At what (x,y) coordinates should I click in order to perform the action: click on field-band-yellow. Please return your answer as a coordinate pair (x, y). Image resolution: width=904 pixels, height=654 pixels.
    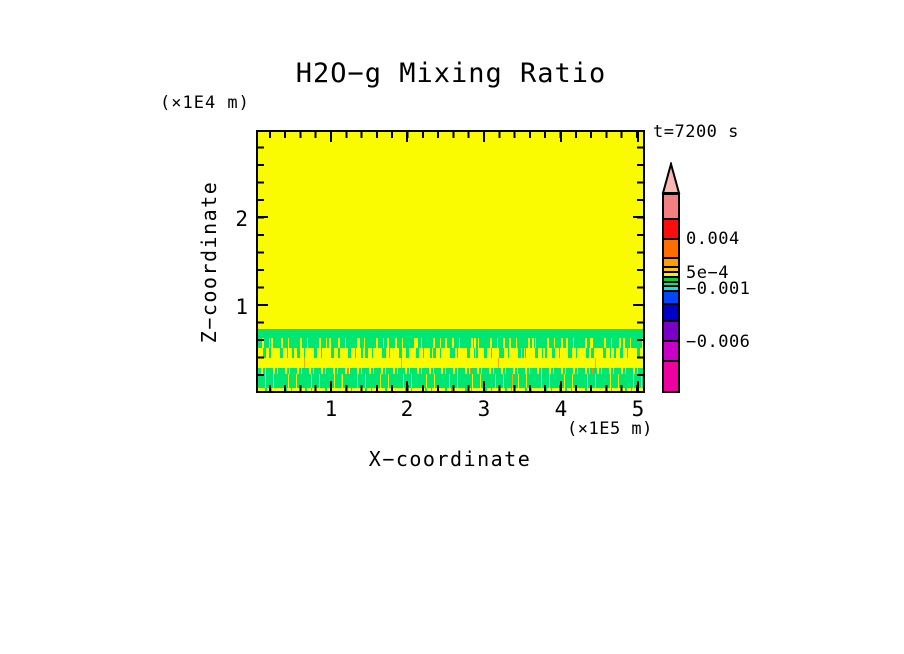
    Looking at the image, I should click on (450, 363).